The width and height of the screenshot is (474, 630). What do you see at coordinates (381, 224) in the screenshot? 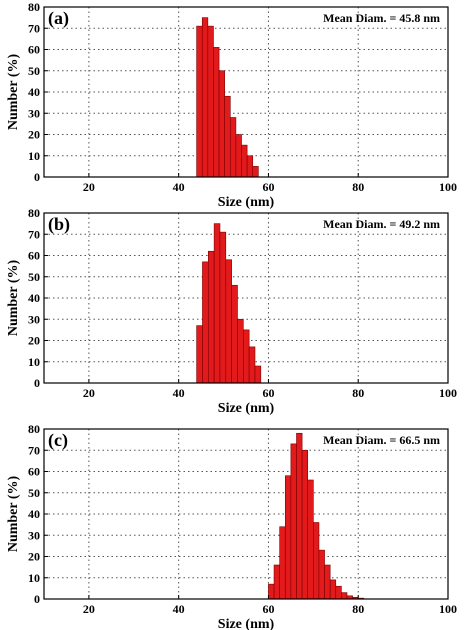
I see `mean-diameter-annotation: Mean Diam. = 49.2 nm` at bounding box center [381, 224].